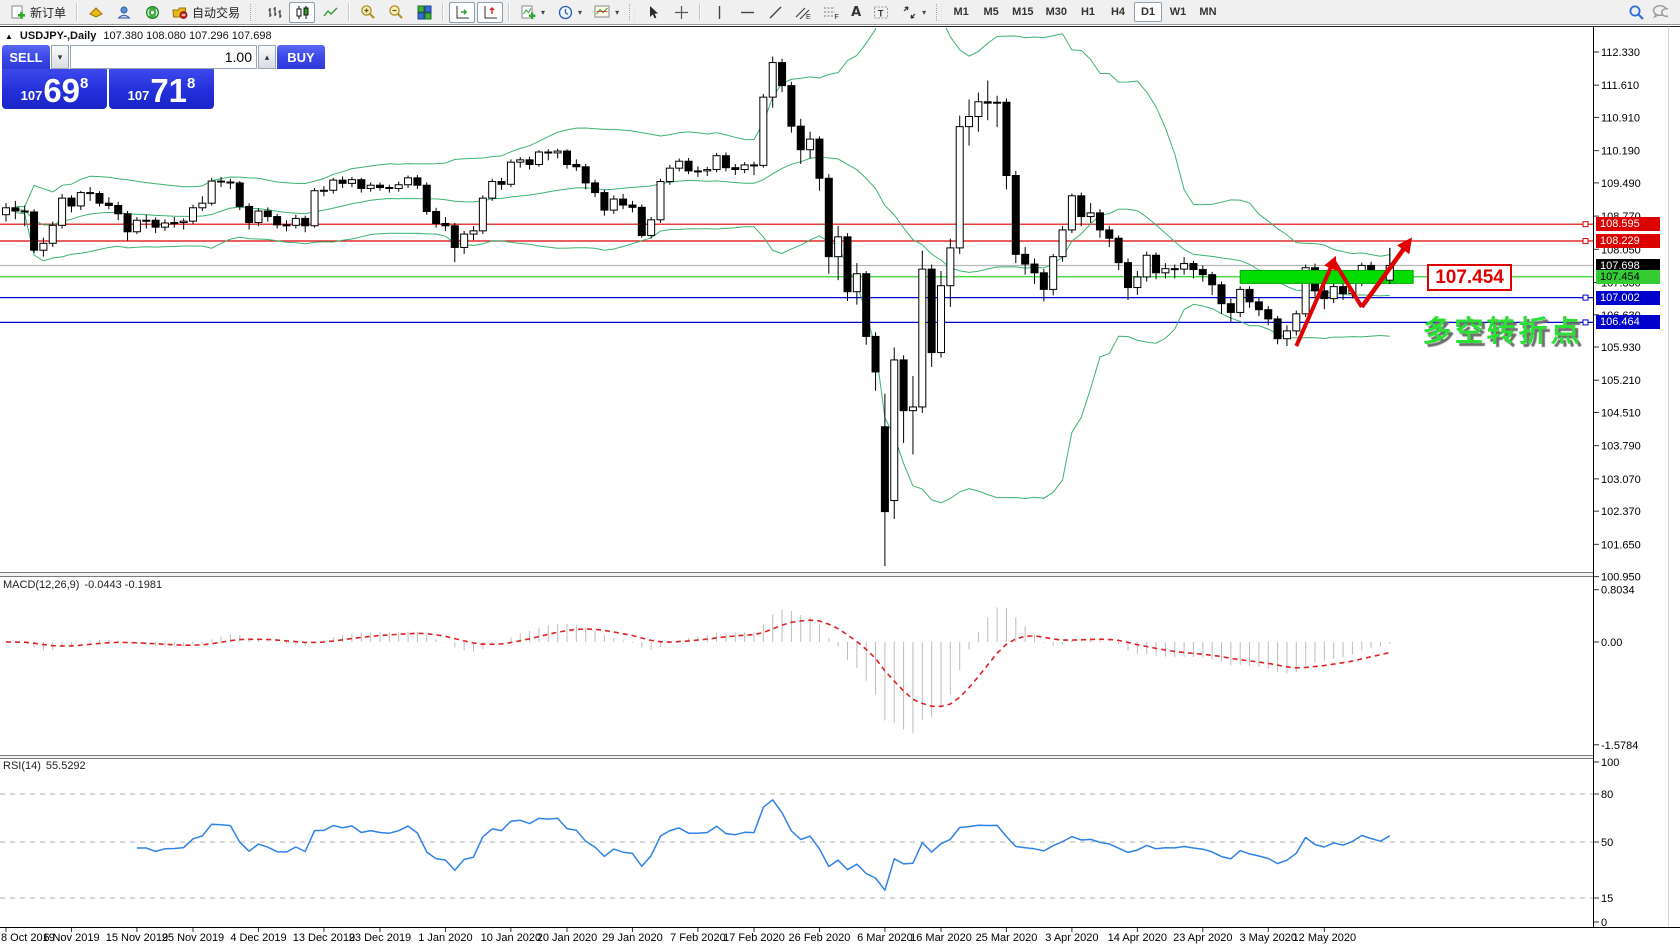 This screenshot has height=951, width=1680. What do you see at coordinates (62, 90) in the screenshot?
I see `sell-price-big: 69` at bounding box center [62, 90].